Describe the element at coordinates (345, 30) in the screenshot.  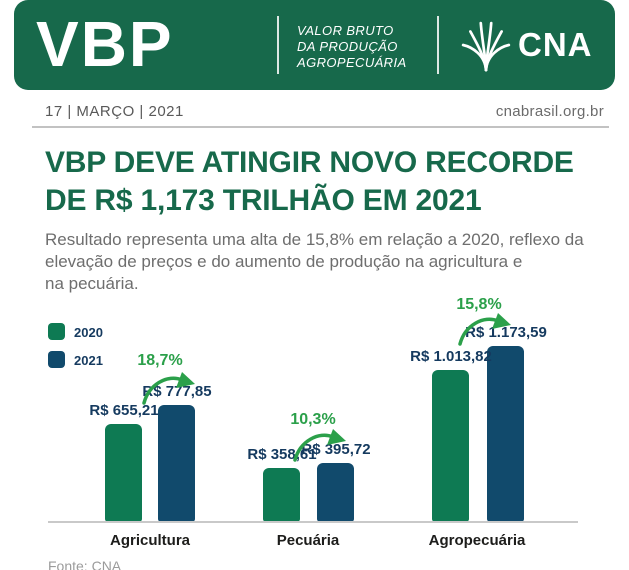
I see `header-subtitle-line1: VALOR BRUTO` at that location.